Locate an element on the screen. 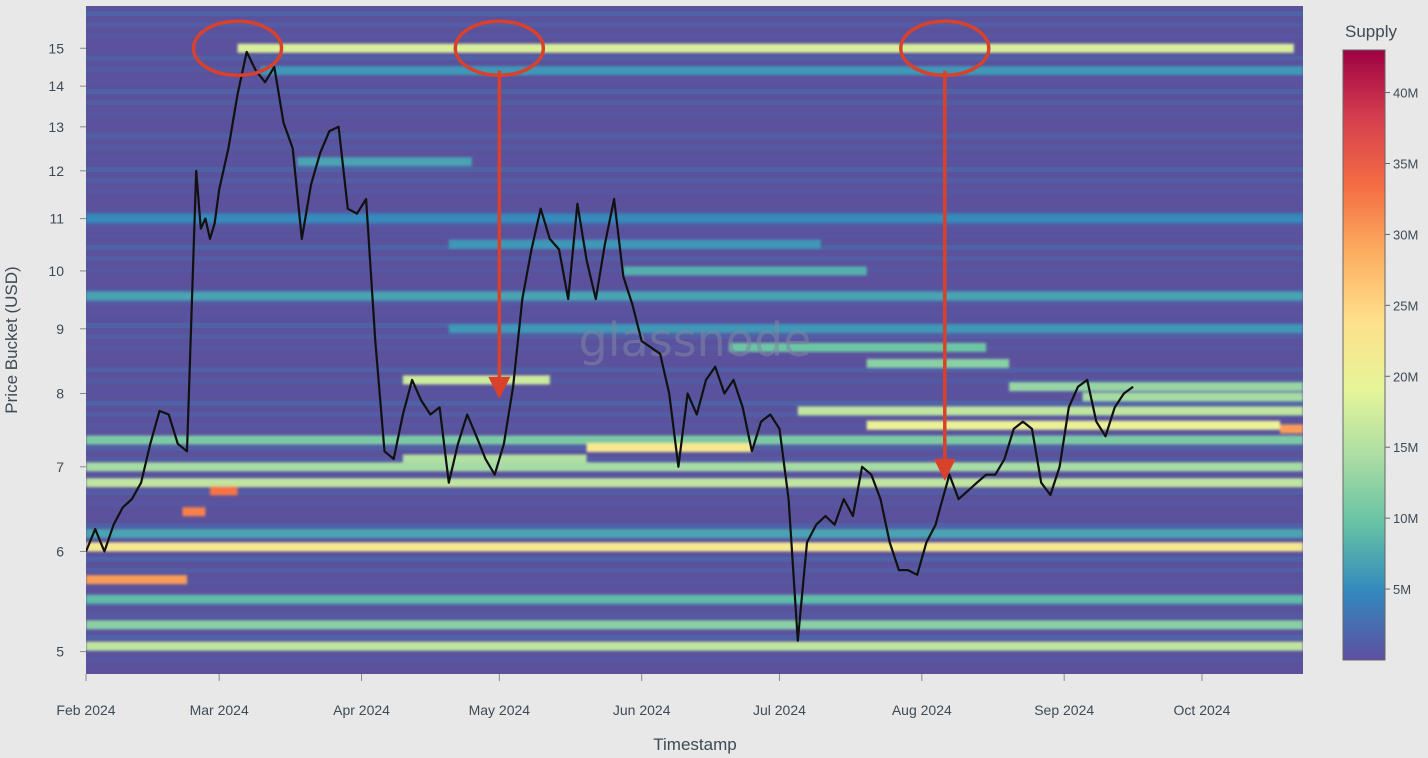 The width and height of the screenshot is (1428, 758). colorbar: Supply 5M 10M 15M 20M 25M 30M 35M 40M is located at coordinates (1380, 341).